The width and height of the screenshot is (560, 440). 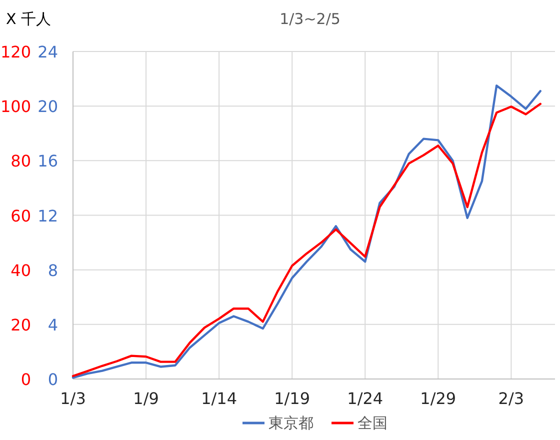 What do you see at coordinates (219, 398) in the screenshot?
I see `x-tick-label: 1/14` at bounding box center [219, 398].